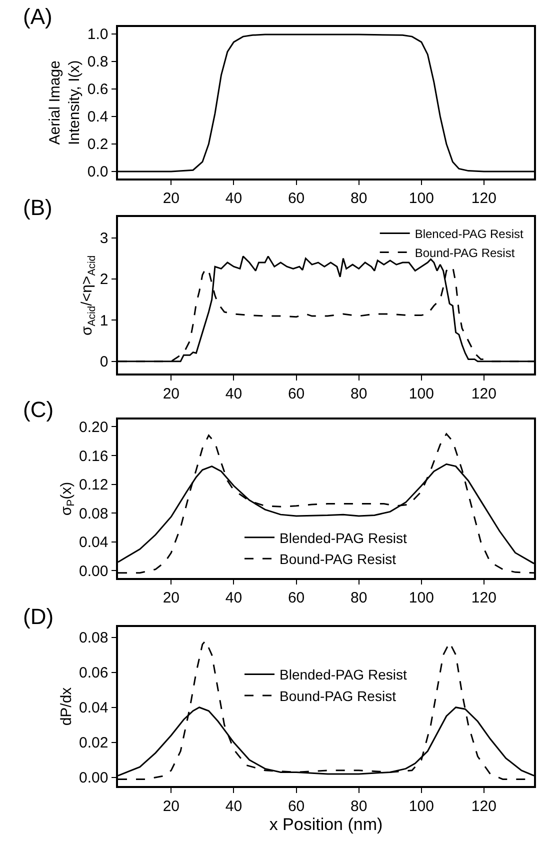 The width and height of the screenshot is (537, 846). What do you see at coordinates (38, 409) in the screenshot?
I see `chart-title: (C)` at bounding box center [38, 409].